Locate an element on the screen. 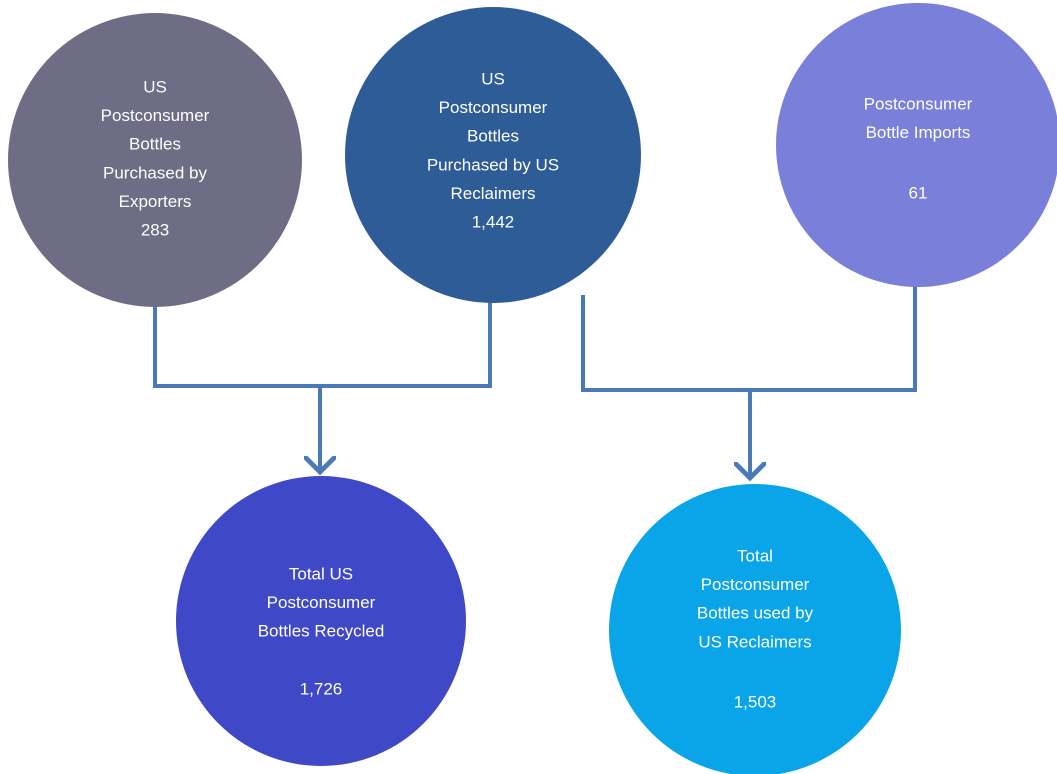  node-value: 1,726 is located at coordinates (321, 688).